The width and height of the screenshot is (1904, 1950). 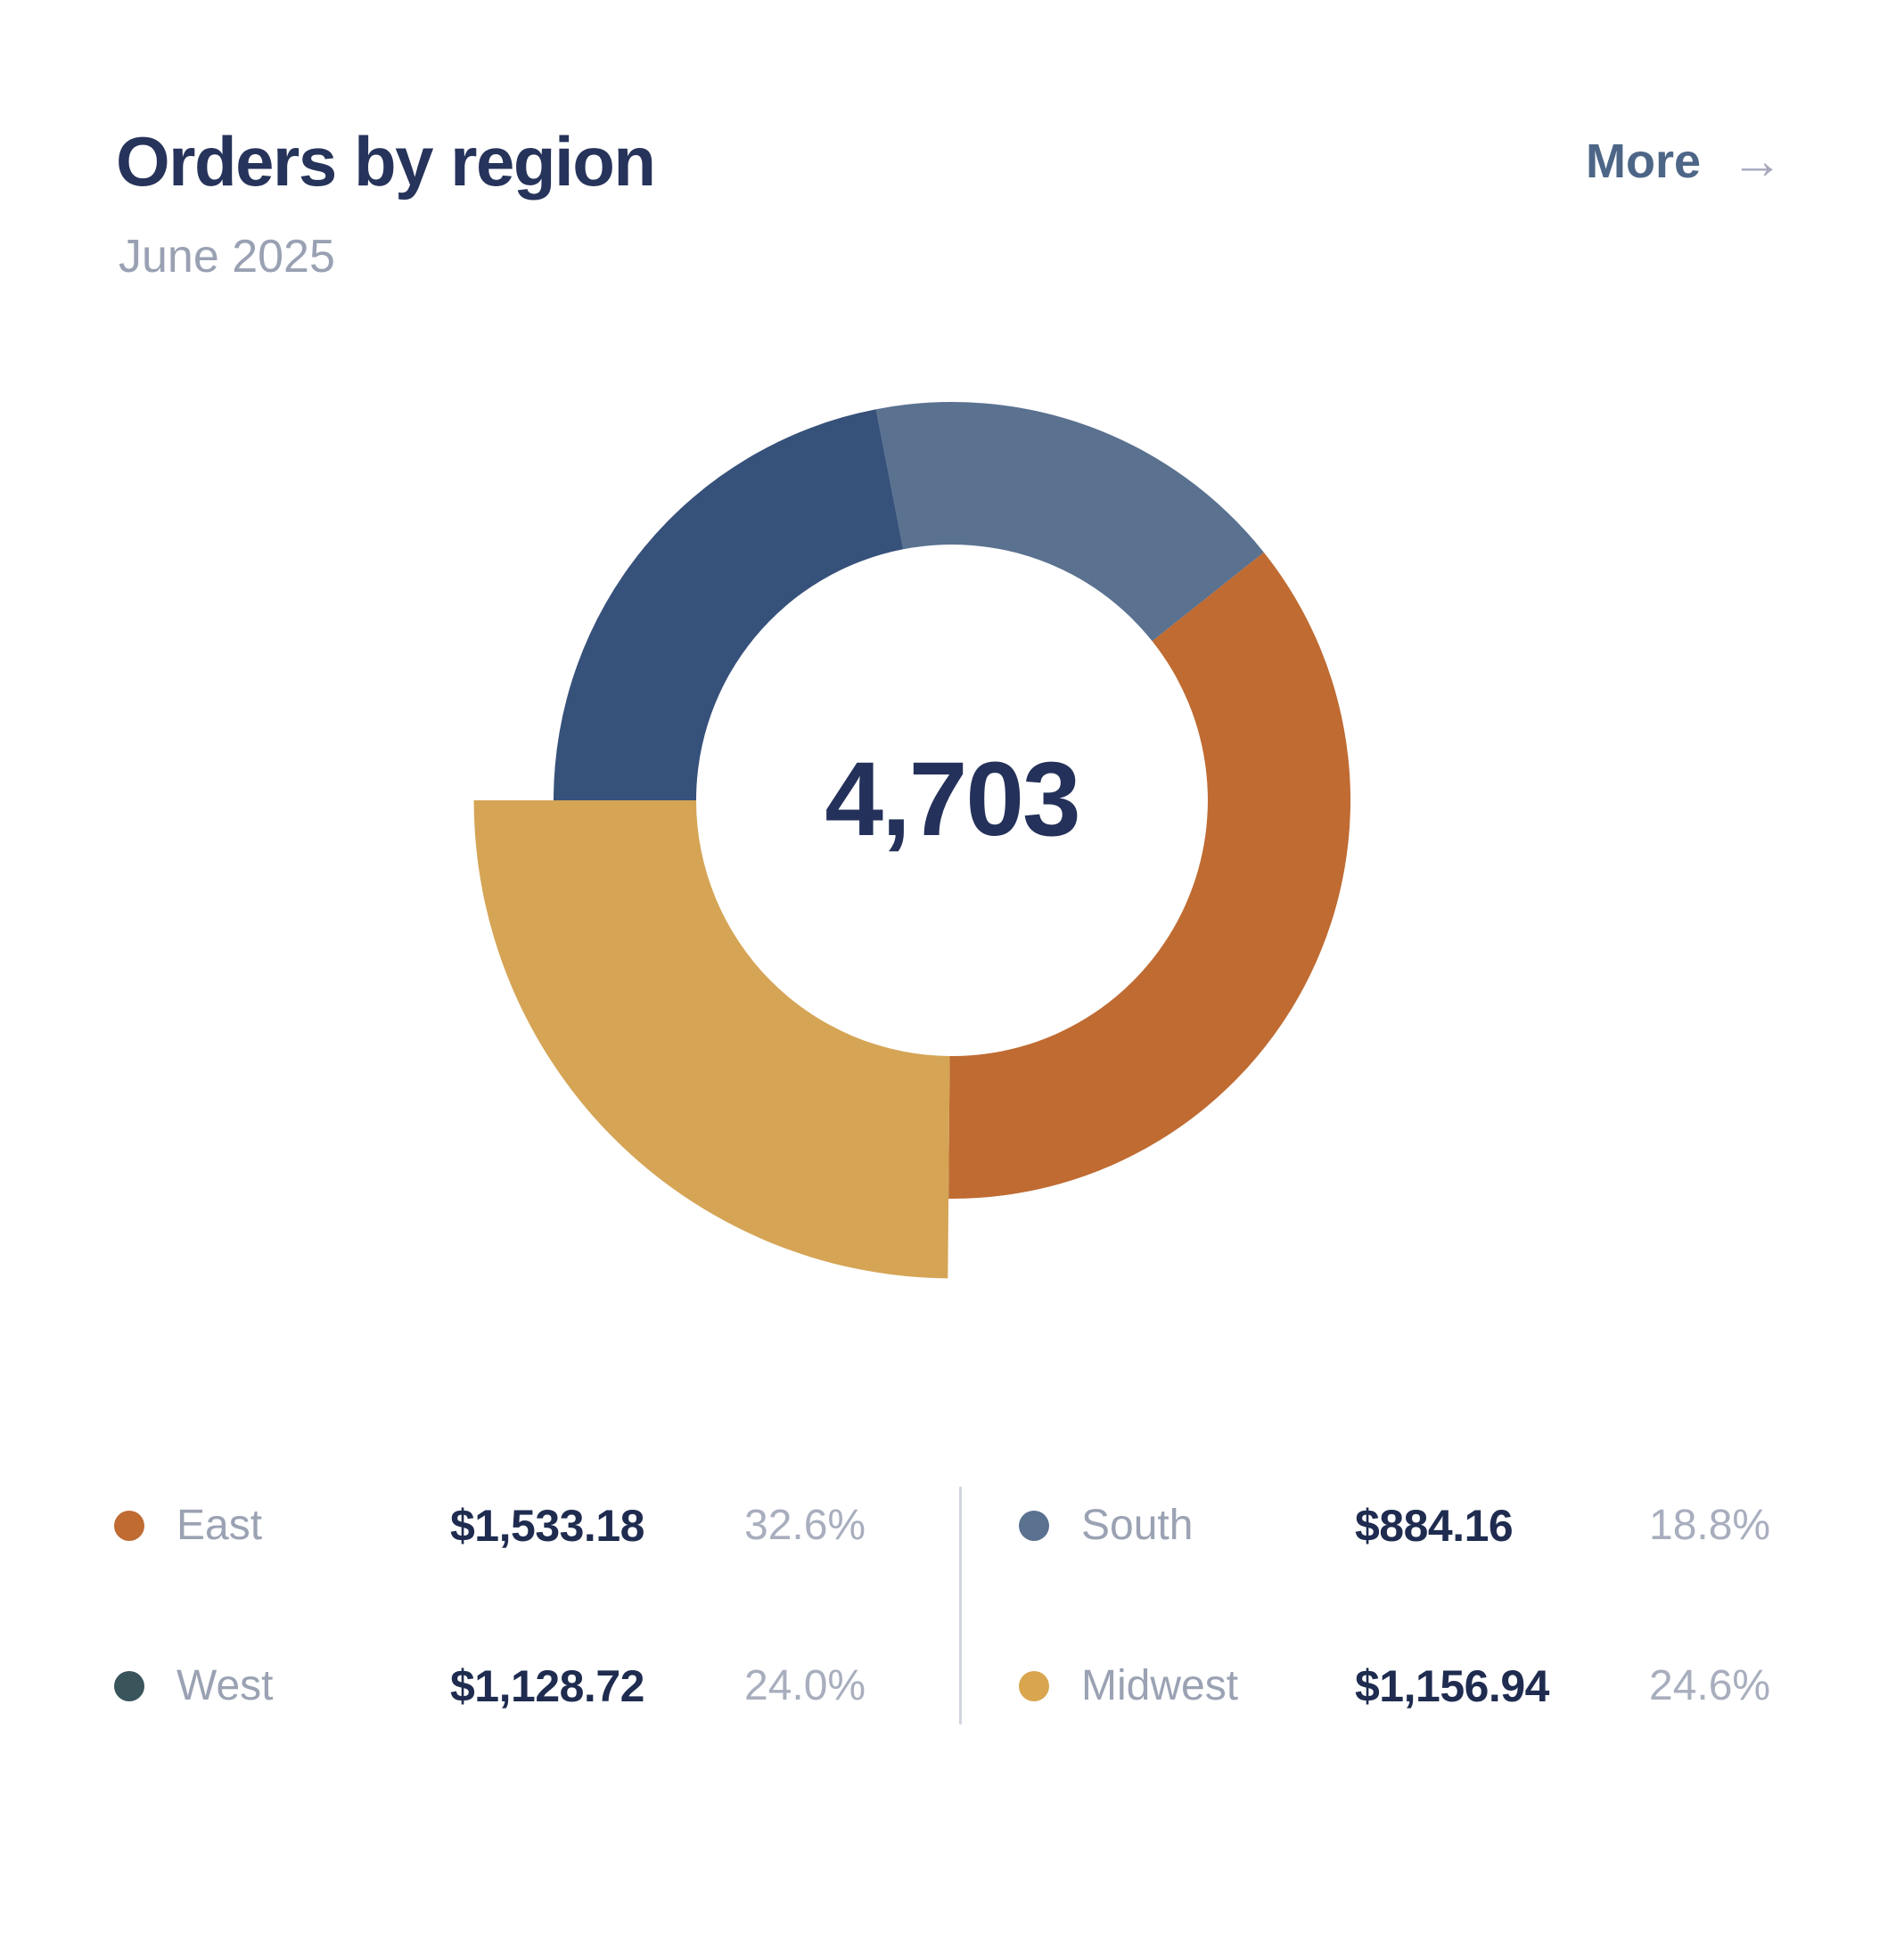 What do you see at coordinates (1434, 1526) in the screenshot?
I see `legend-value-south: $884.16` at bounding box center [1434, 1526].